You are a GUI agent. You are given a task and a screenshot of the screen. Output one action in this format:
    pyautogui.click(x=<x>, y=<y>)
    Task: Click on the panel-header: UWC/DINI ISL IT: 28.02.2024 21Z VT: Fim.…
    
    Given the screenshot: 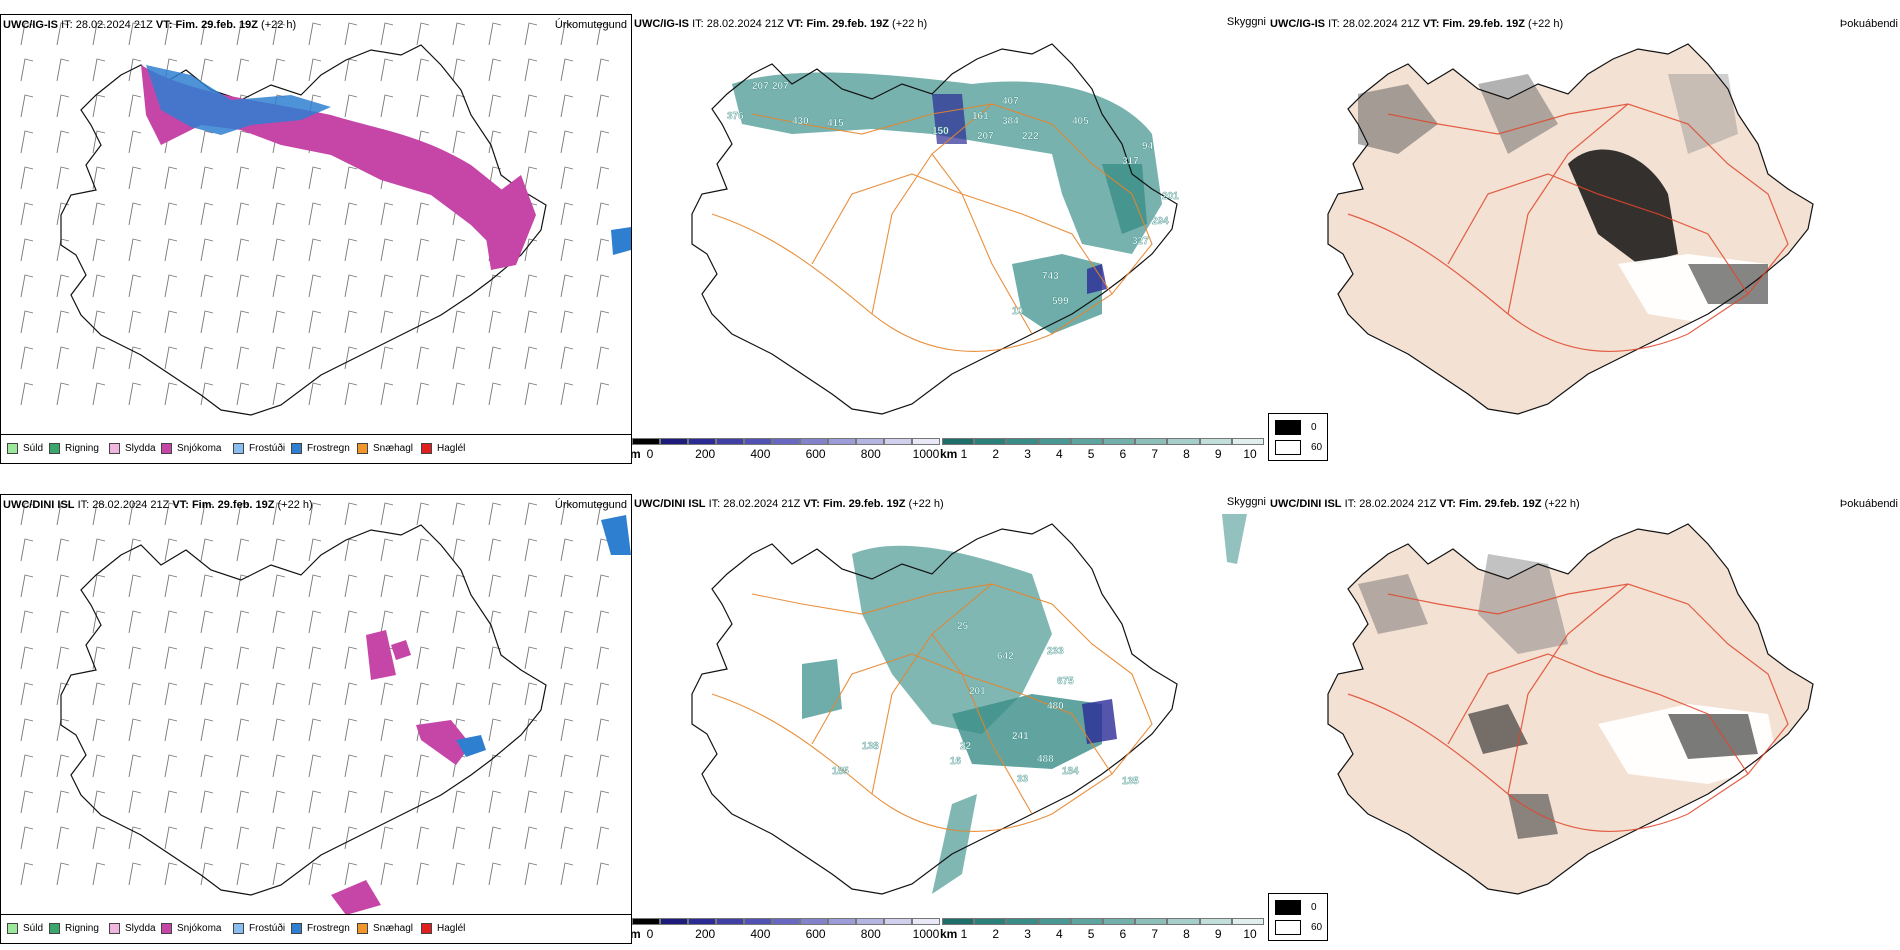 What is the action you would take?
    pyautogui.click(x=1425, y=504)
    